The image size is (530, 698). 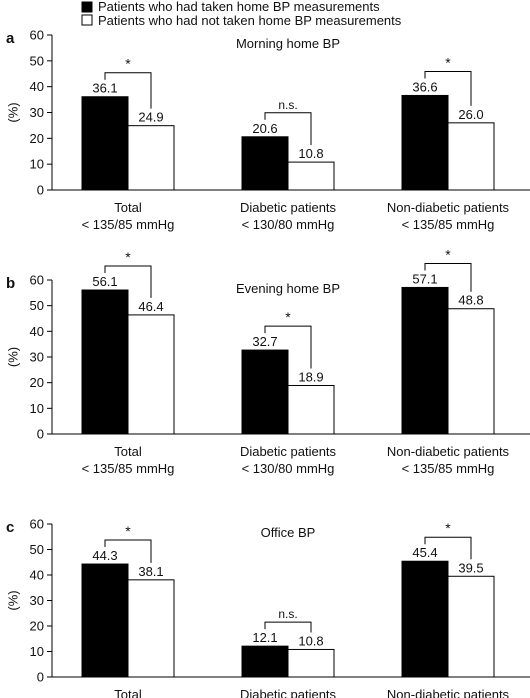 I want to click on bar-value-label: 48.8, so click(x=470, y=300).